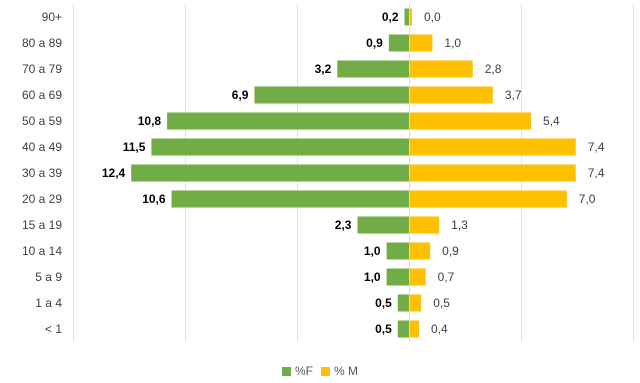 The image size is (640, 383). I want to click on category-label: 20 a 29, so click(42, 199).